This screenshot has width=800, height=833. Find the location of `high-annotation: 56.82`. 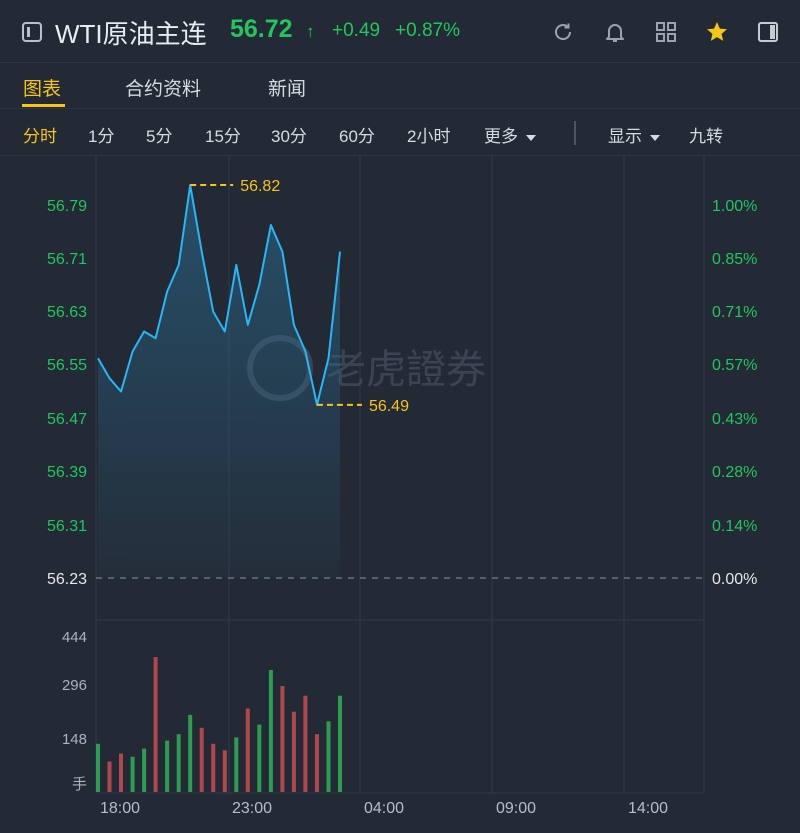

high-annotation: 56.82 is located at coordinates (235, 186).